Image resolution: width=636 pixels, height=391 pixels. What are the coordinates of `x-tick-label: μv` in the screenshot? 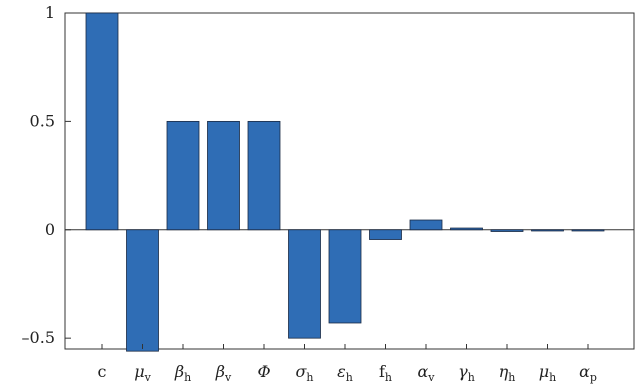 It's located at (142, 373).